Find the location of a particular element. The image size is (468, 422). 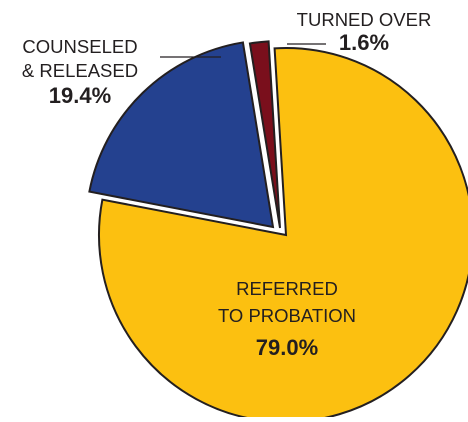

slice-label-0-line-1: TO PROBATION is located at coordinates (287, 315).